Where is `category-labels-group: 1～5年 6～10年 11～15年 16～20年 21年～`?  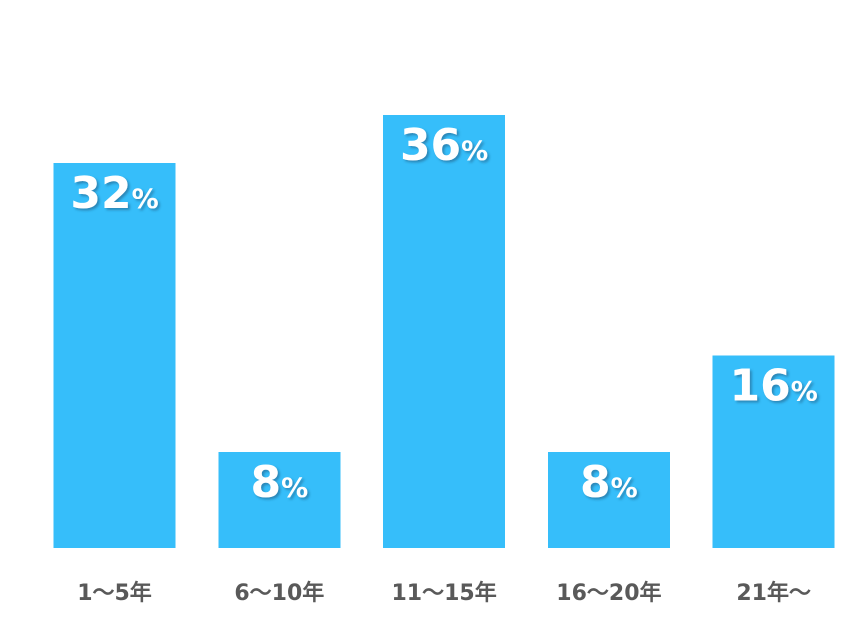 category-labels-group: 1～5年 6～10年 11～15年 16～20年 21年～ is located at coordinates (444, 593).